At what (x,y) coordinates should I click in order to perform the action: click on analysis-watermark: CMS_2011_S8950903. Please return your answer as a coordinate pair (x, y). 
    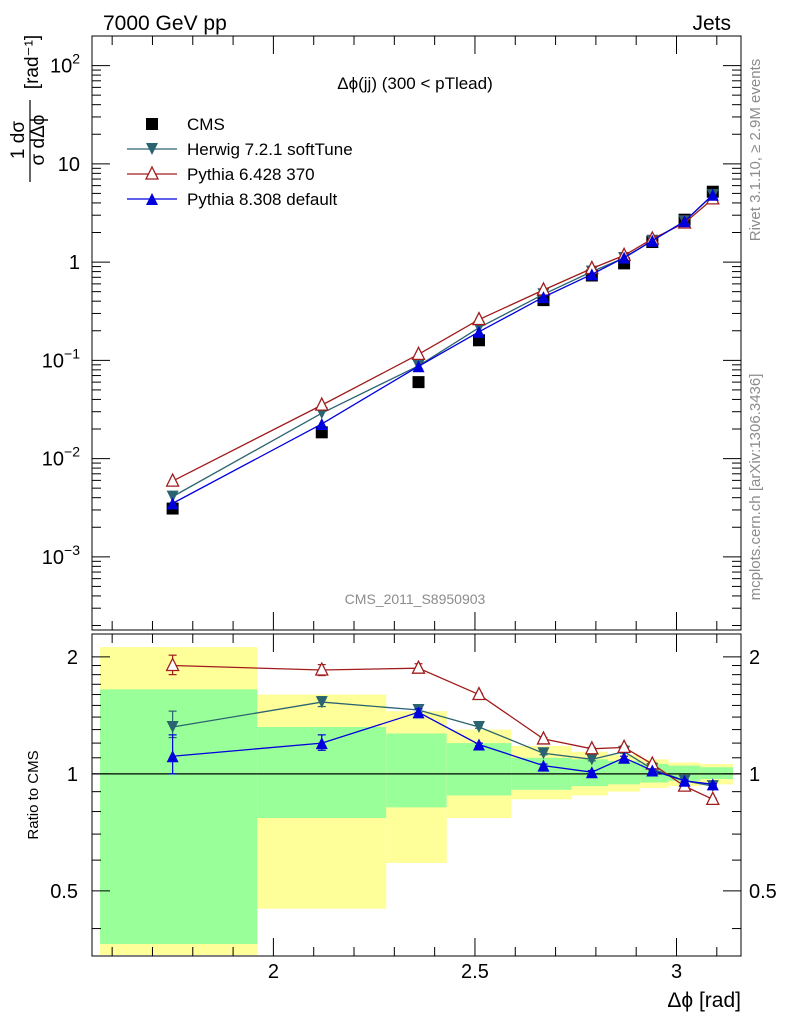
    Looking at the image, I should click on (415, 599).